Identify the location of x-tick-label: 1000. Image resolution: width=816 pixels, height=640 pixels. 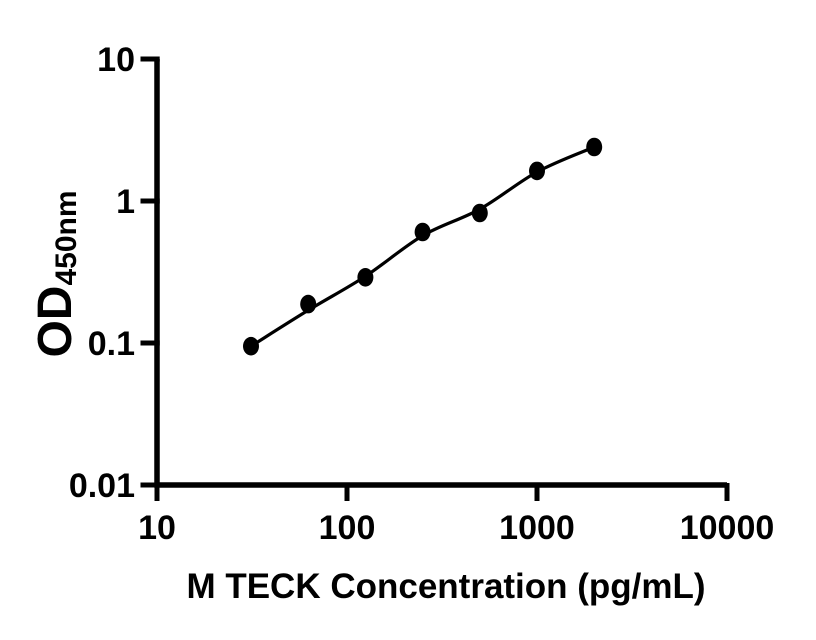
(537, 528).